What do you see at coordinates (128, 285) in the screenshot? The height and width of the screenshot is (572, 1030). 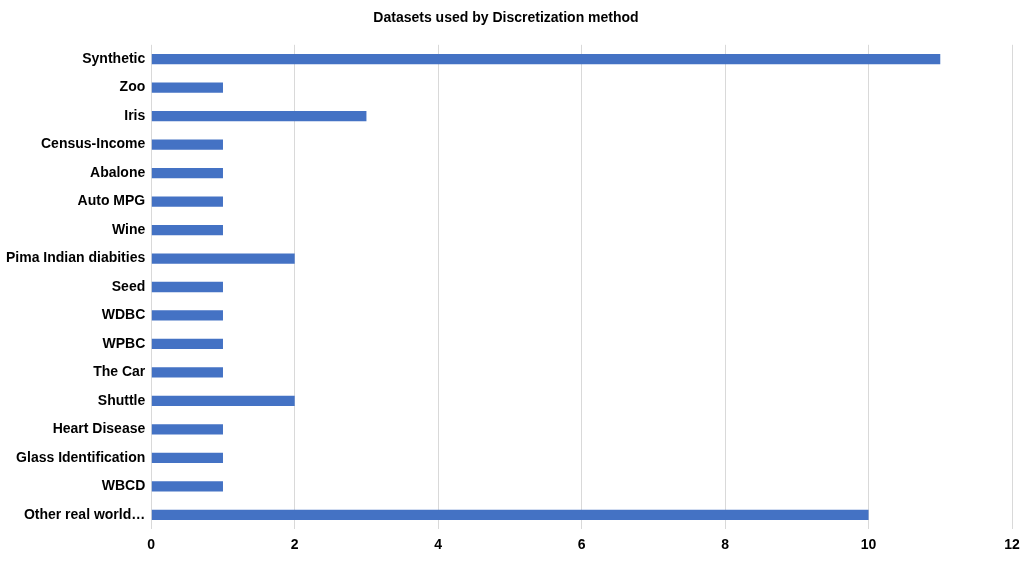 I see `y-tick-label: Seed` at bounding box center [128, 285].